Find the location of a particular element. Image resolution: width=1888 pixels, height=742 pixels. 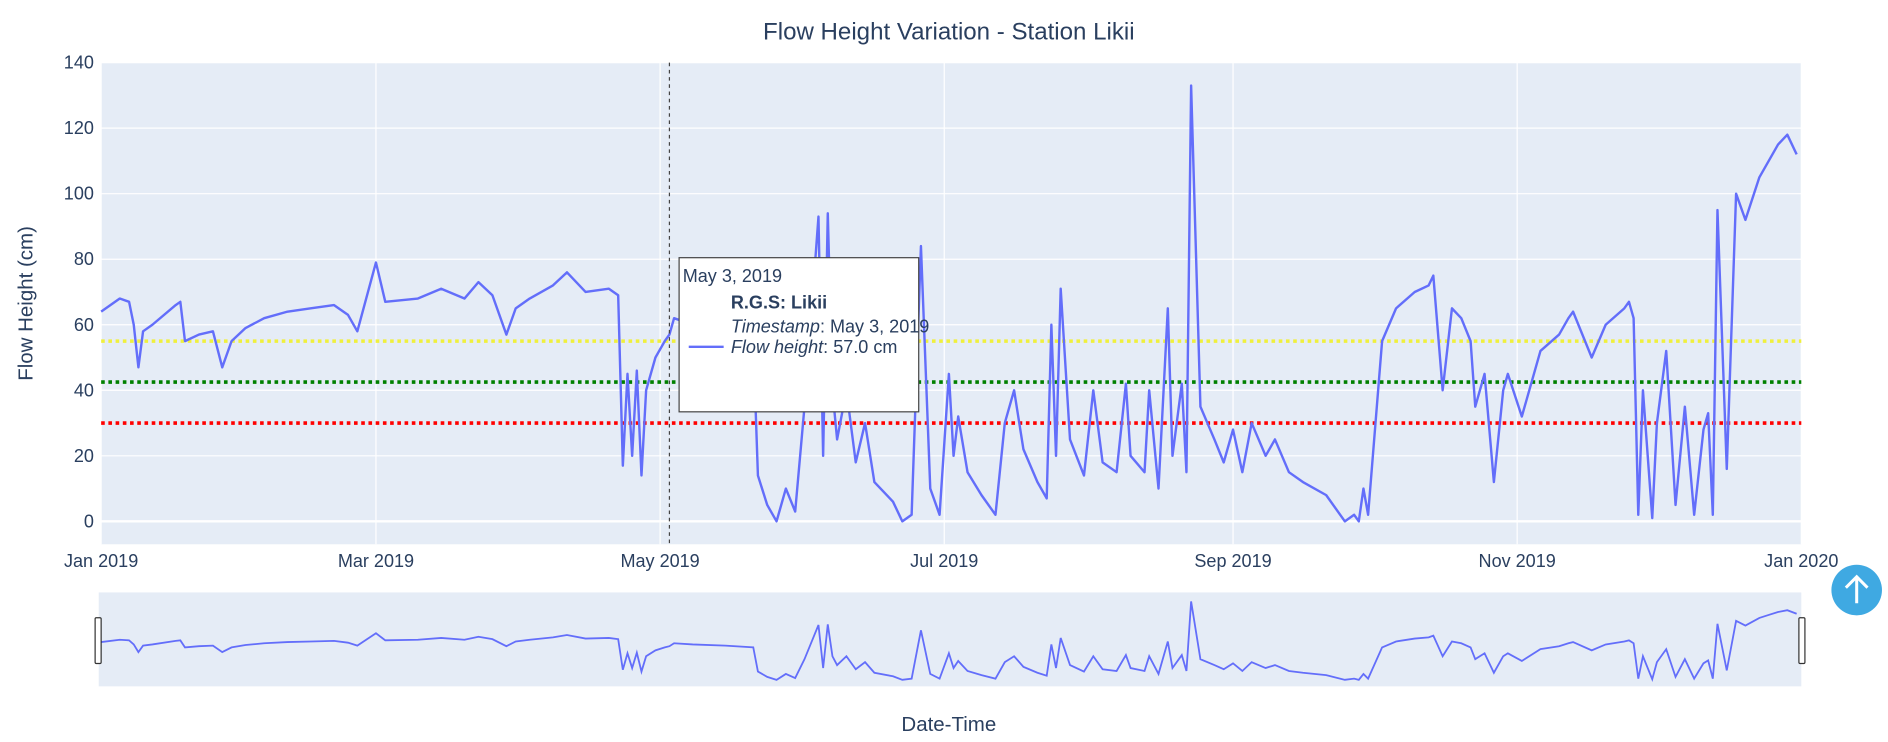

range-handle-right is located at coordinates (1802, 641).